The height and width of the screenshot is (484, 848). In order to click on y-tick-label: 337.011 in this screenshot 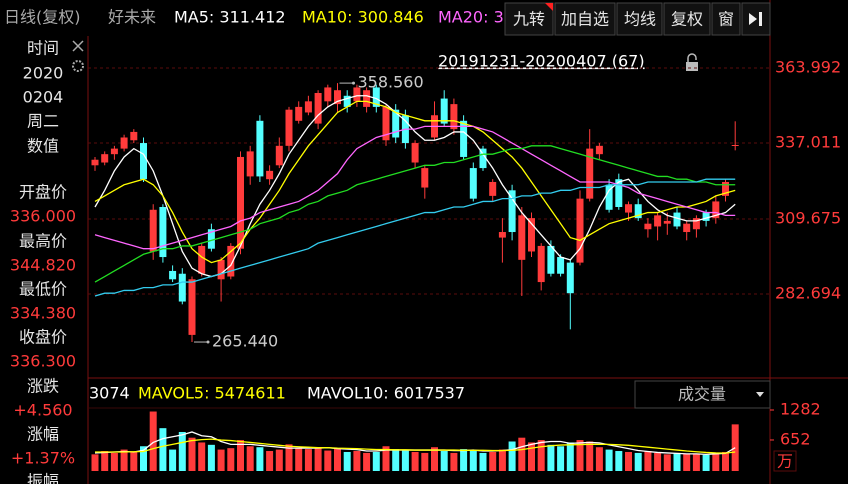, I will do `click(808, 142)`.